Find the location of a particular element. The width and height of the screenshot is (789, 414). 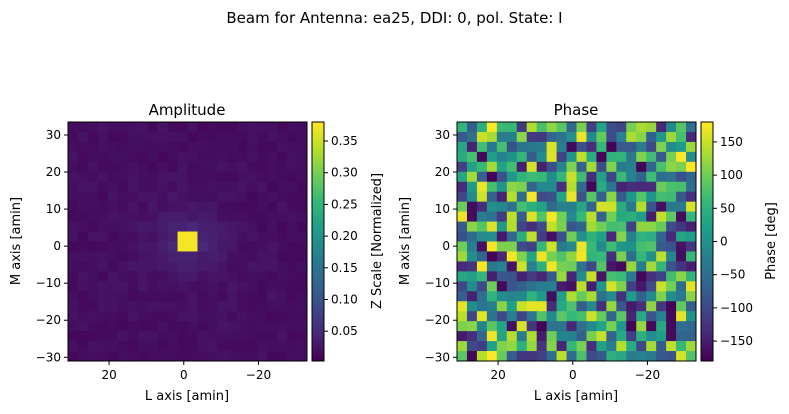

phase-y-ticks: 30 20 10 0 −10 −20 −30 is located at coordinates (441, 246).